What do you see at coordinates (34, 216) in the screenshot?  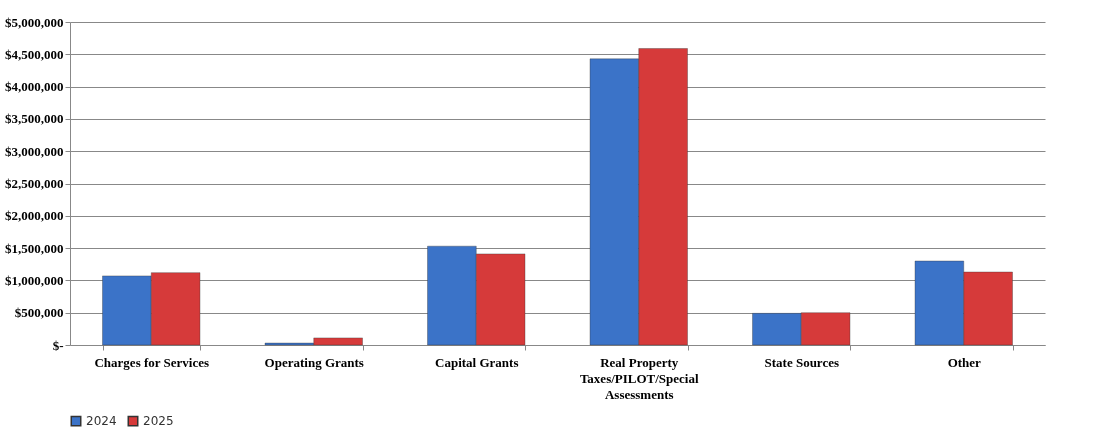 I see `y-tick-label: $2,000,000` at bounding box center [34, 216].